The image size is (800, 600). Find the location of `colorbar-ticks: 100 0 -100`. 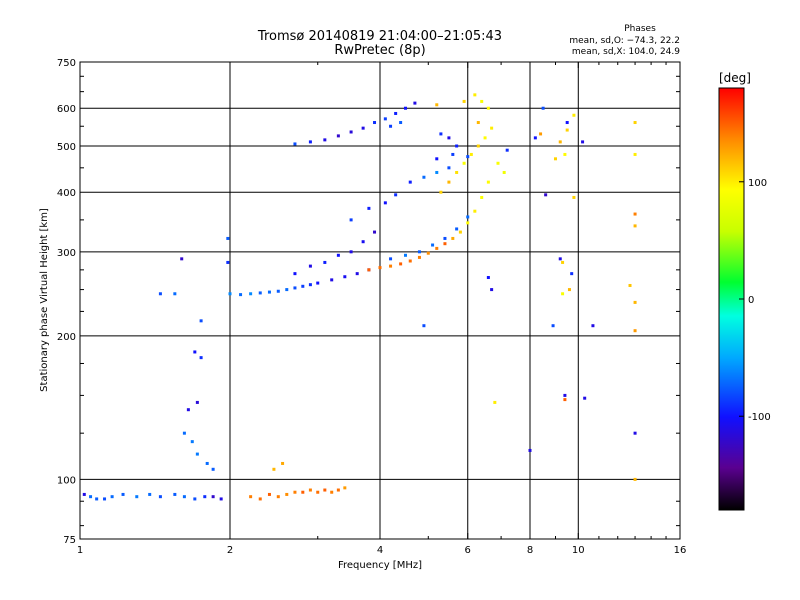

colorbar-ticks: 100 0 -100 is located at coordinates (755, 300).